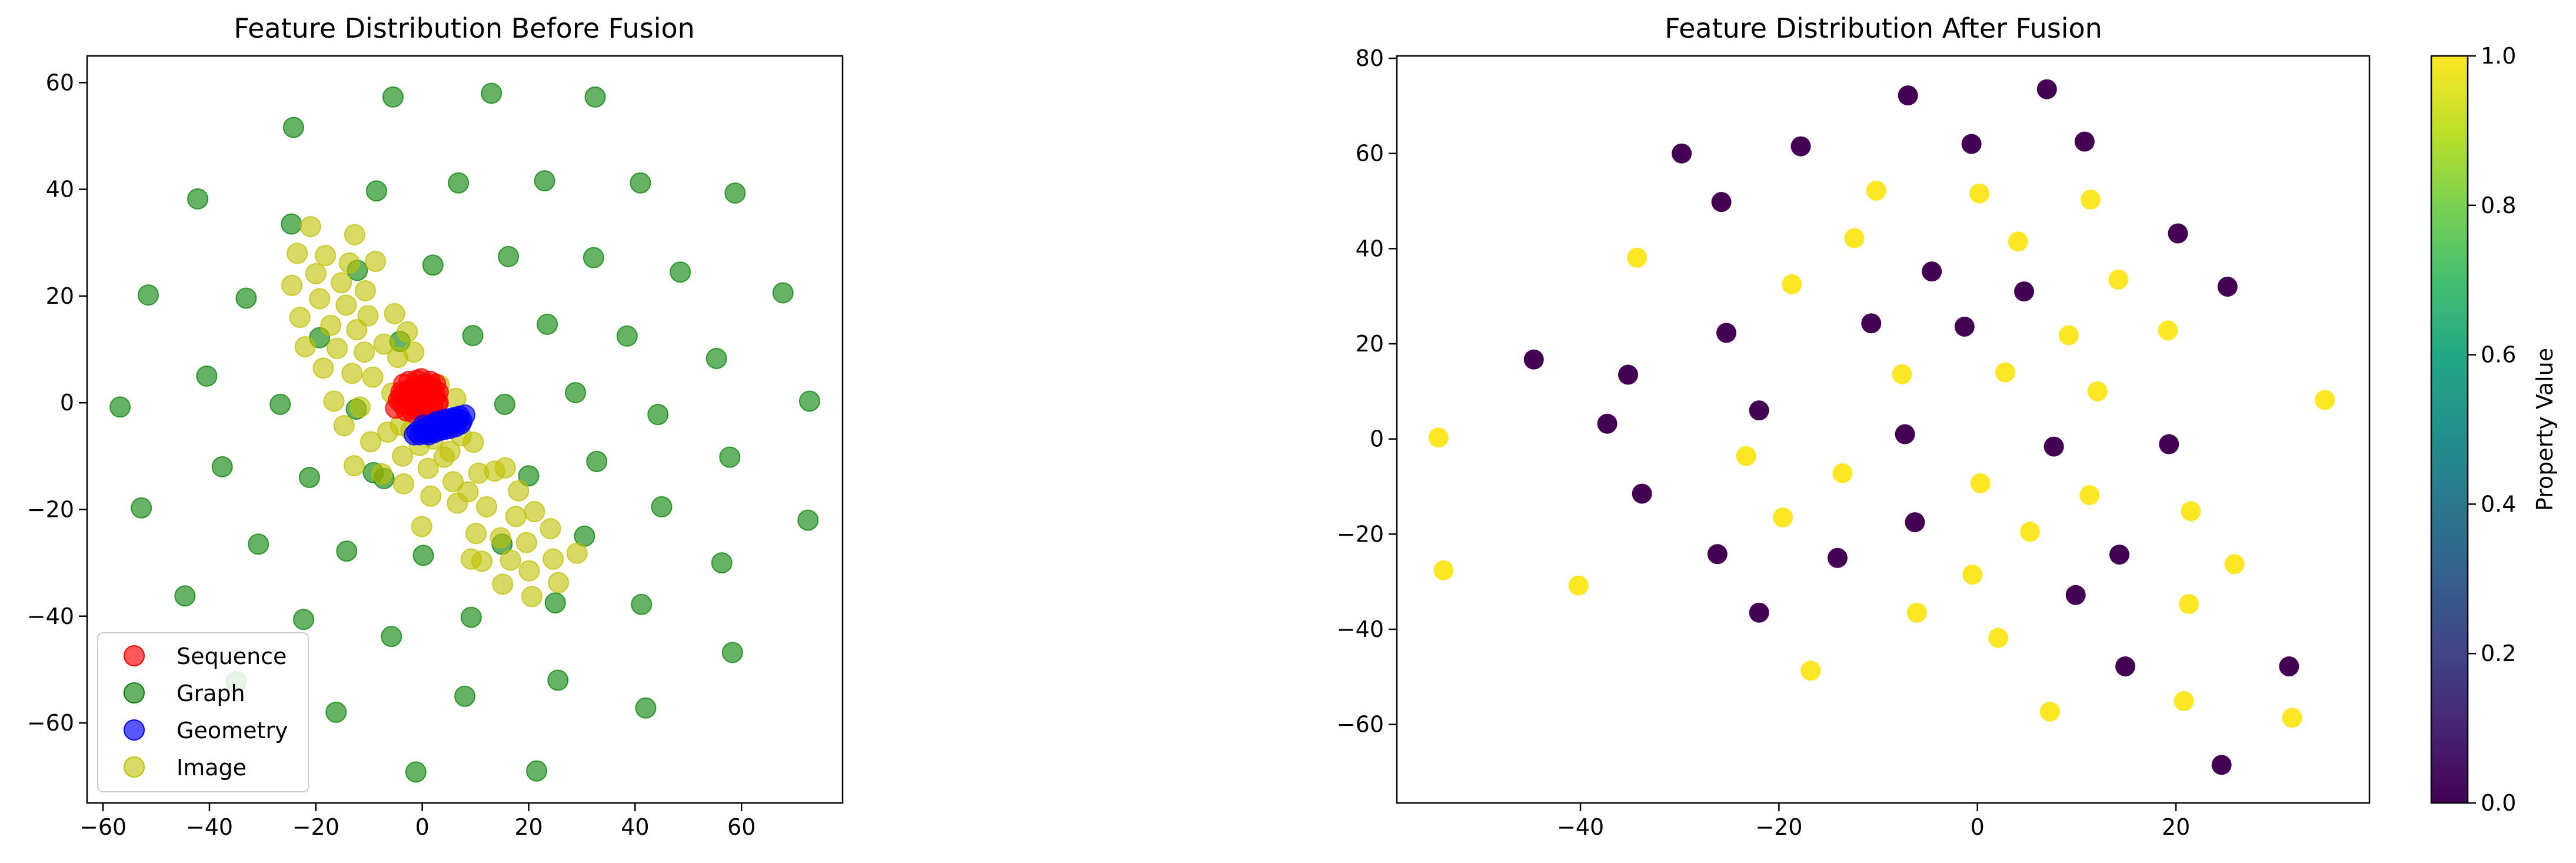  I want to click on left-chart-title: Feature Distribution Before Fusion, so click(464, 28).